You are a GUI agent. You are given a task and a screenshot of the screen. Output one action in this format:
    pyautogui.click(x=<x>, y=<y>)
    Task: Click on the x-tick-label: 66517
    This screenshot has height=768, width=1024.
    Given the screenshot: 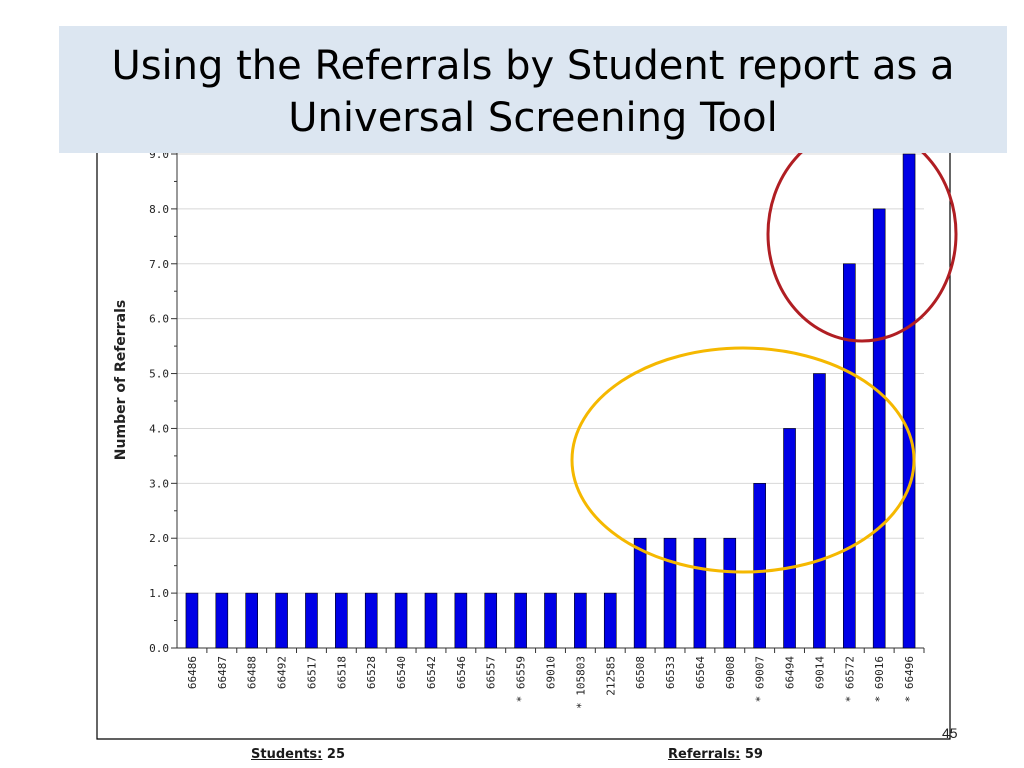 What is the action you would take?
    pyautogui.click(x=311, y=672)
    